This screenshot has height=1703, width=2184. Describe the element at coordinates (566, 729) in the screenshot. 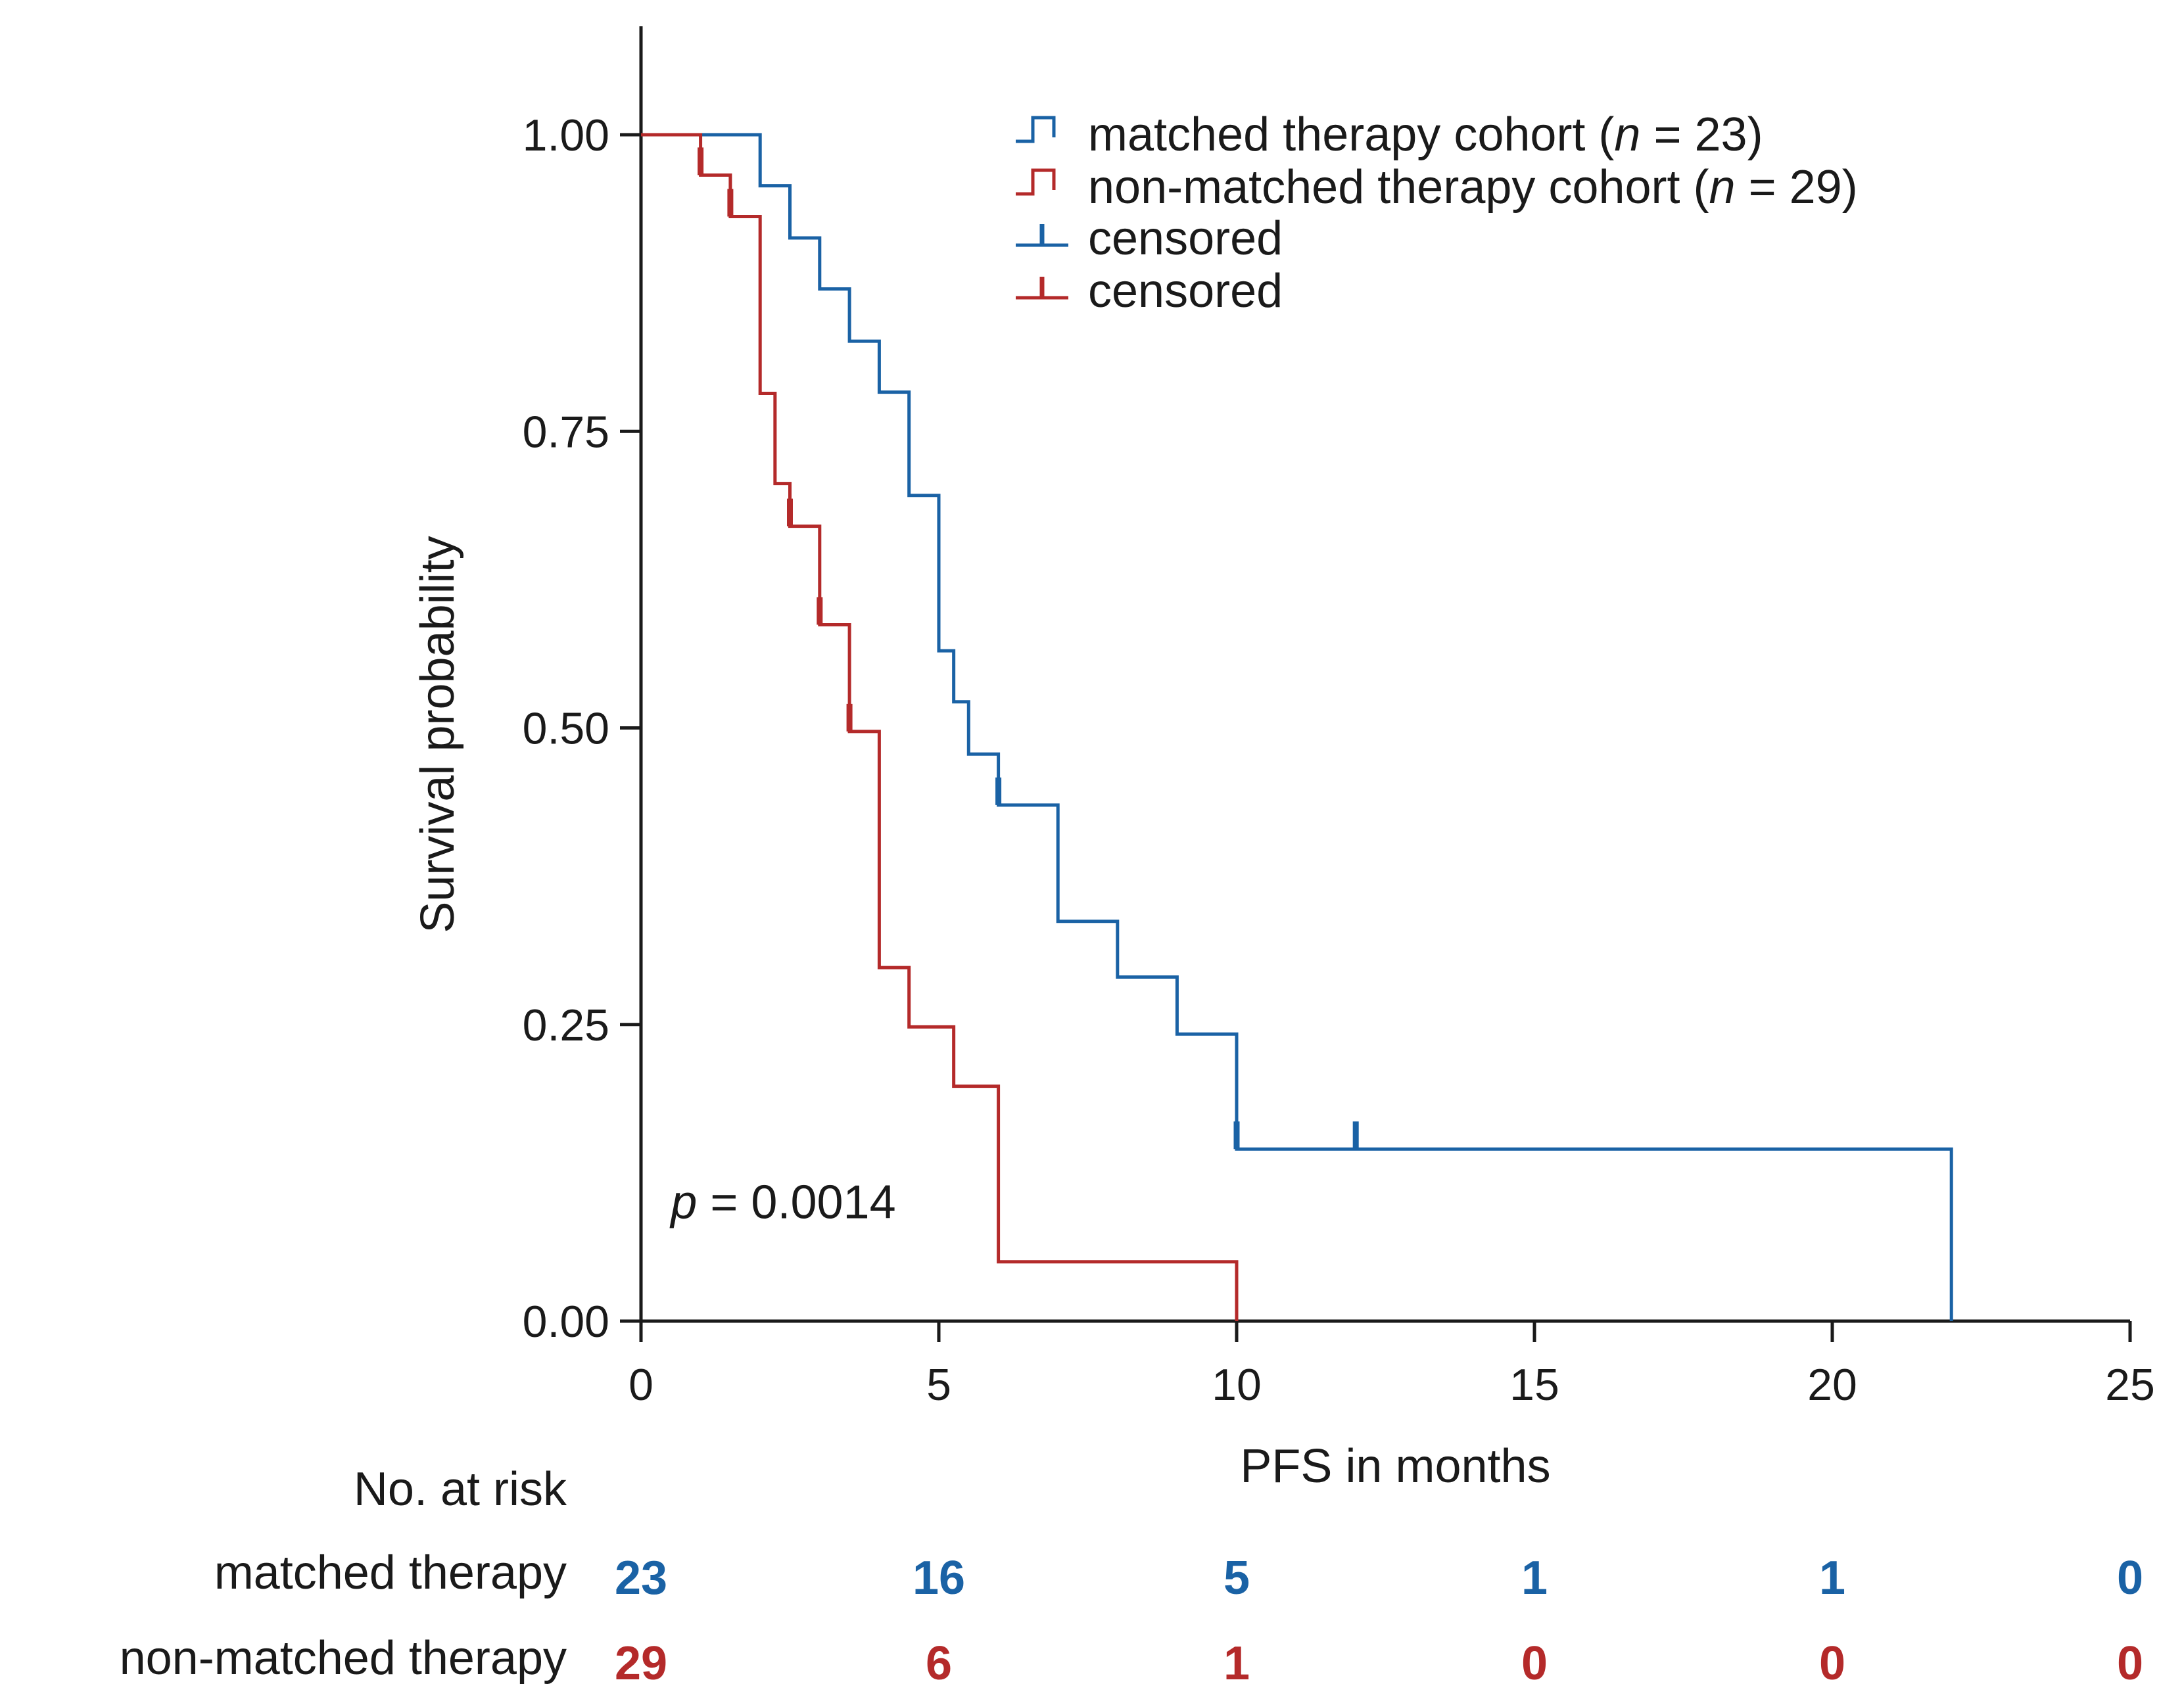

I see `y-tick-label: 0.50` at that location.